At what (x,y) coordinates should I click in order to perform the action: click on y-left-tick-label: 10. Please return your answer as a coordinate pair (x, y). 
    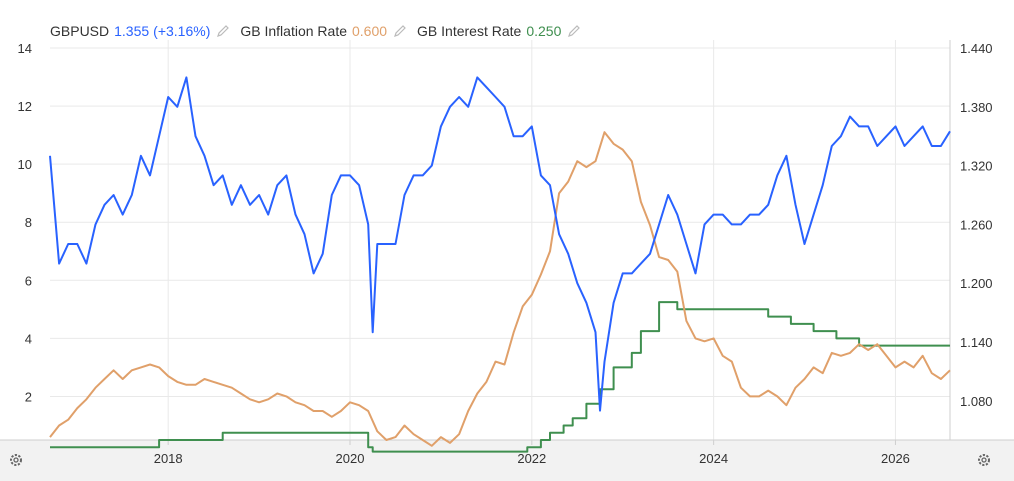
    Looking at the image, I should click on (25, 164).